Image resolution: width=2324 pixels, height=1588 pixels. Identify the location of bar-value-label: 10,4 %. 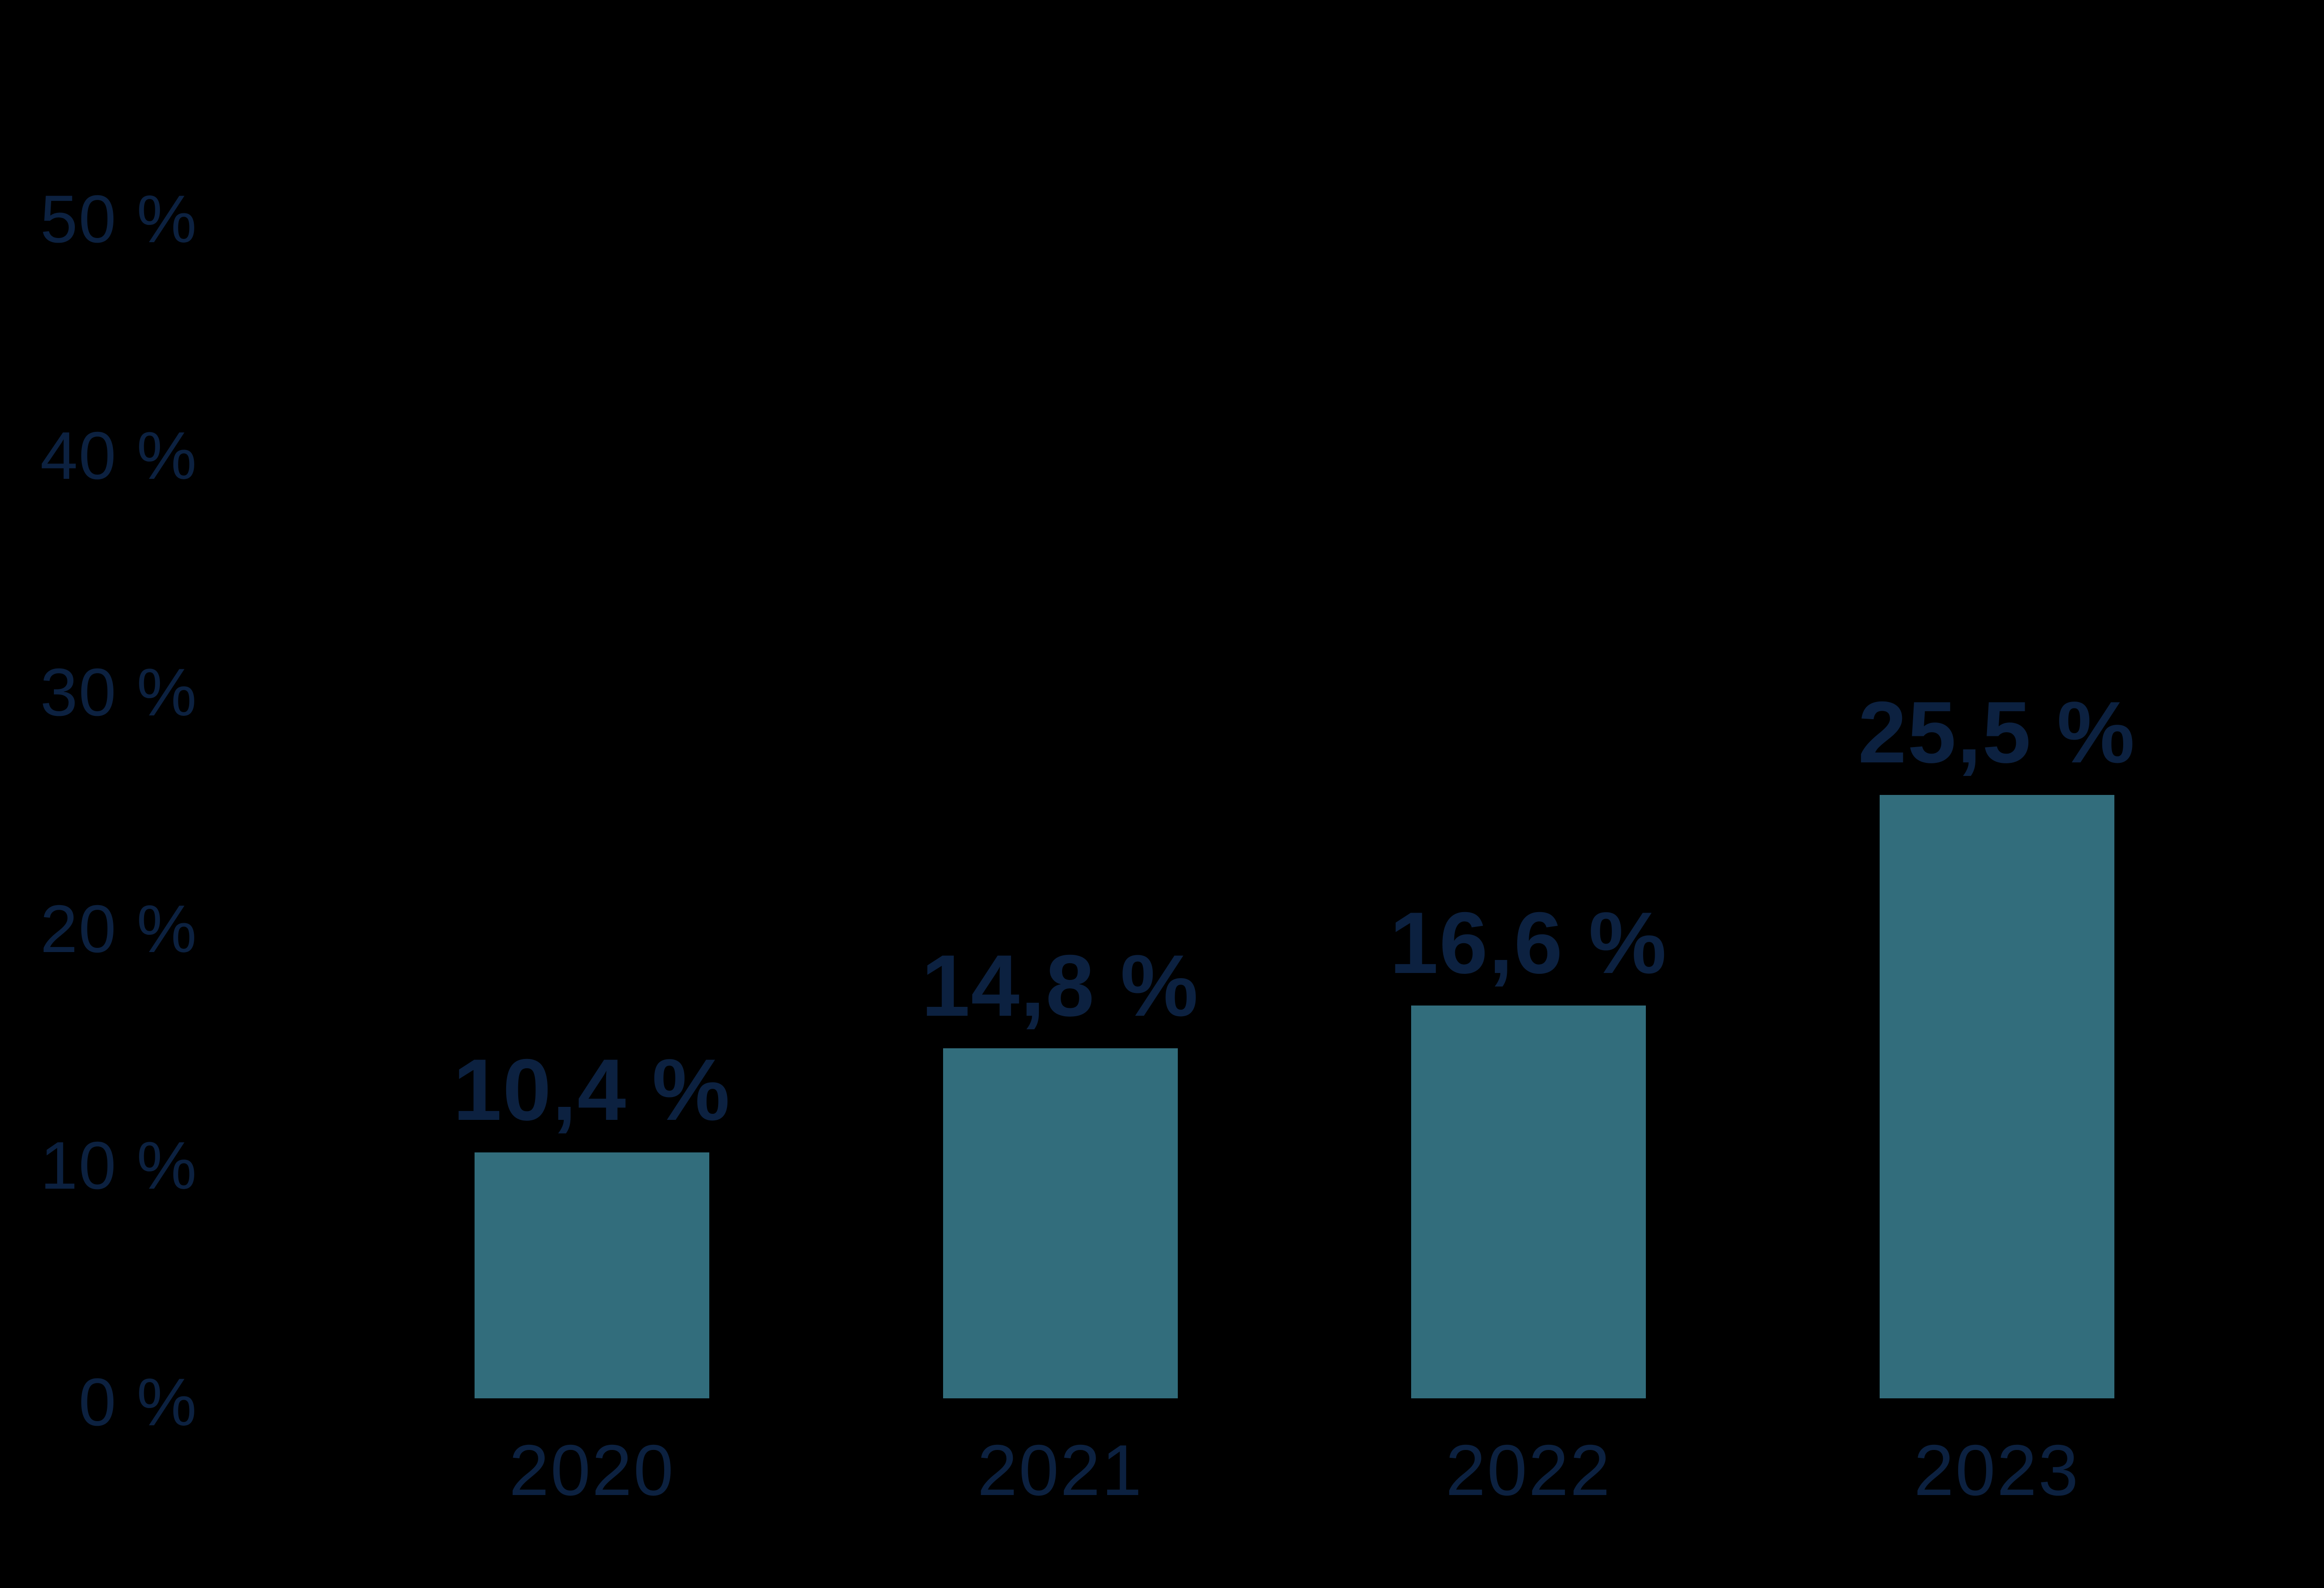
(592, 1089).